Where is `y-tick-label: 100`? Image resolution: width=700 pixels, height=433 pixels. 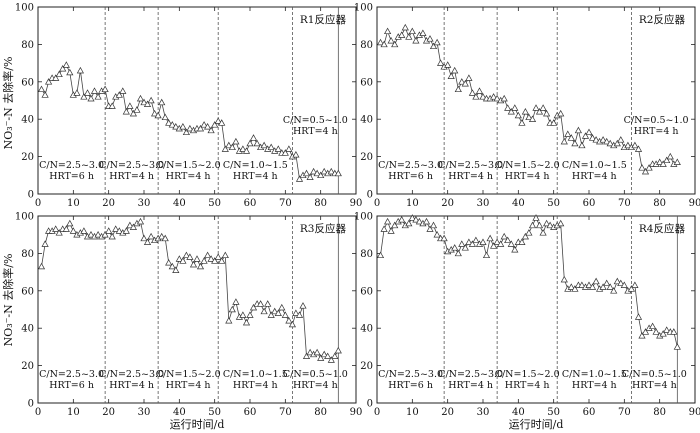
y-tick-label: 100 is located at coordinates (363, 217).